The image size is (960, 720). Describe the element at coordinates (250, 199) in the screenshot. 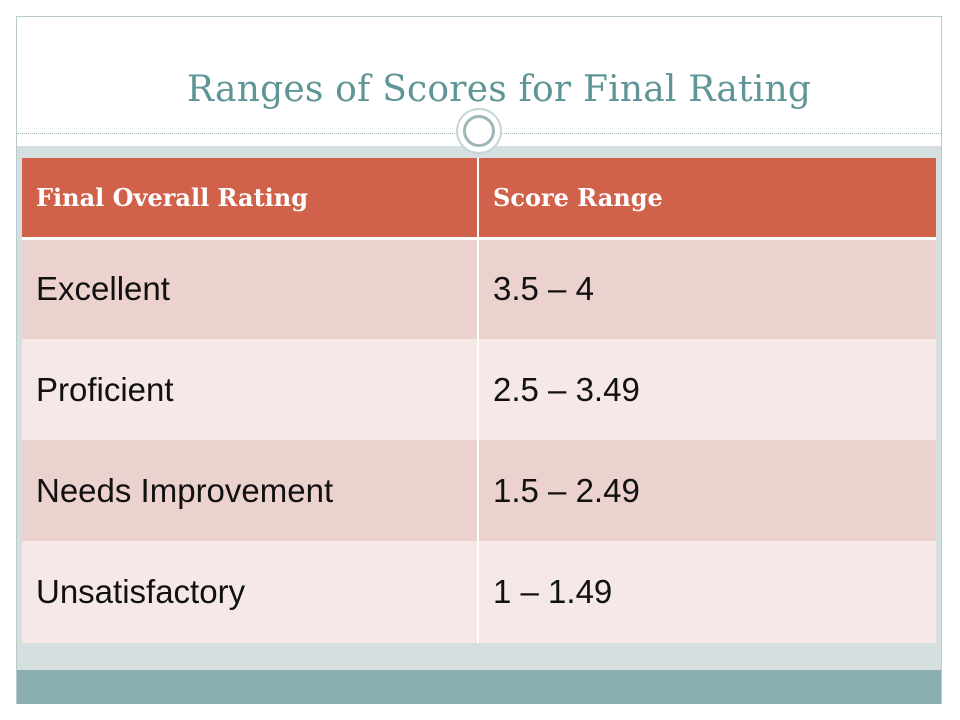

I see `header-final-overall-rating: Final Overall Rating` at that location.